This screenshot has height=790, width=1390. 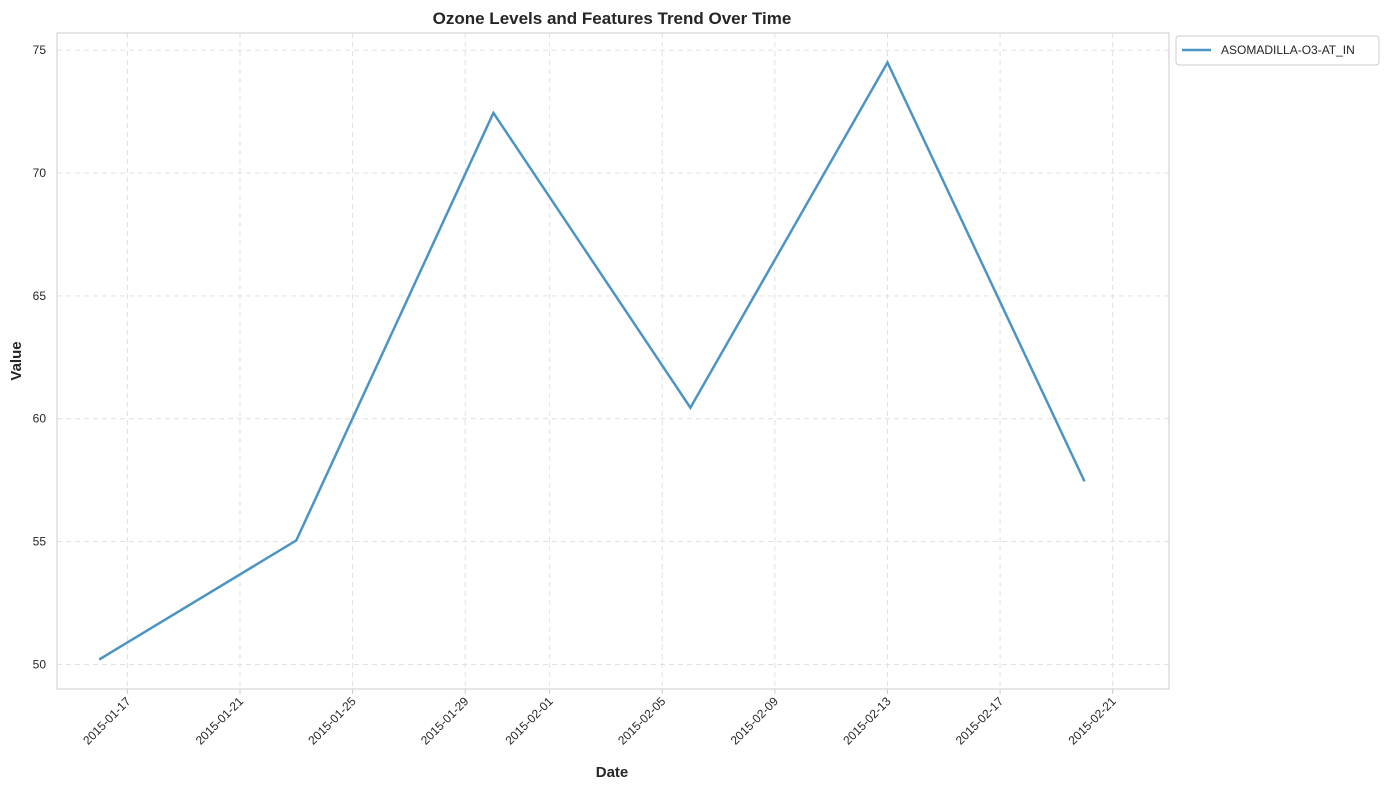 What do you see at coordinates (220, 721) in the screenshot?
I see `x-tick-label: 2015-01-21` at bounding box center [220, 721].